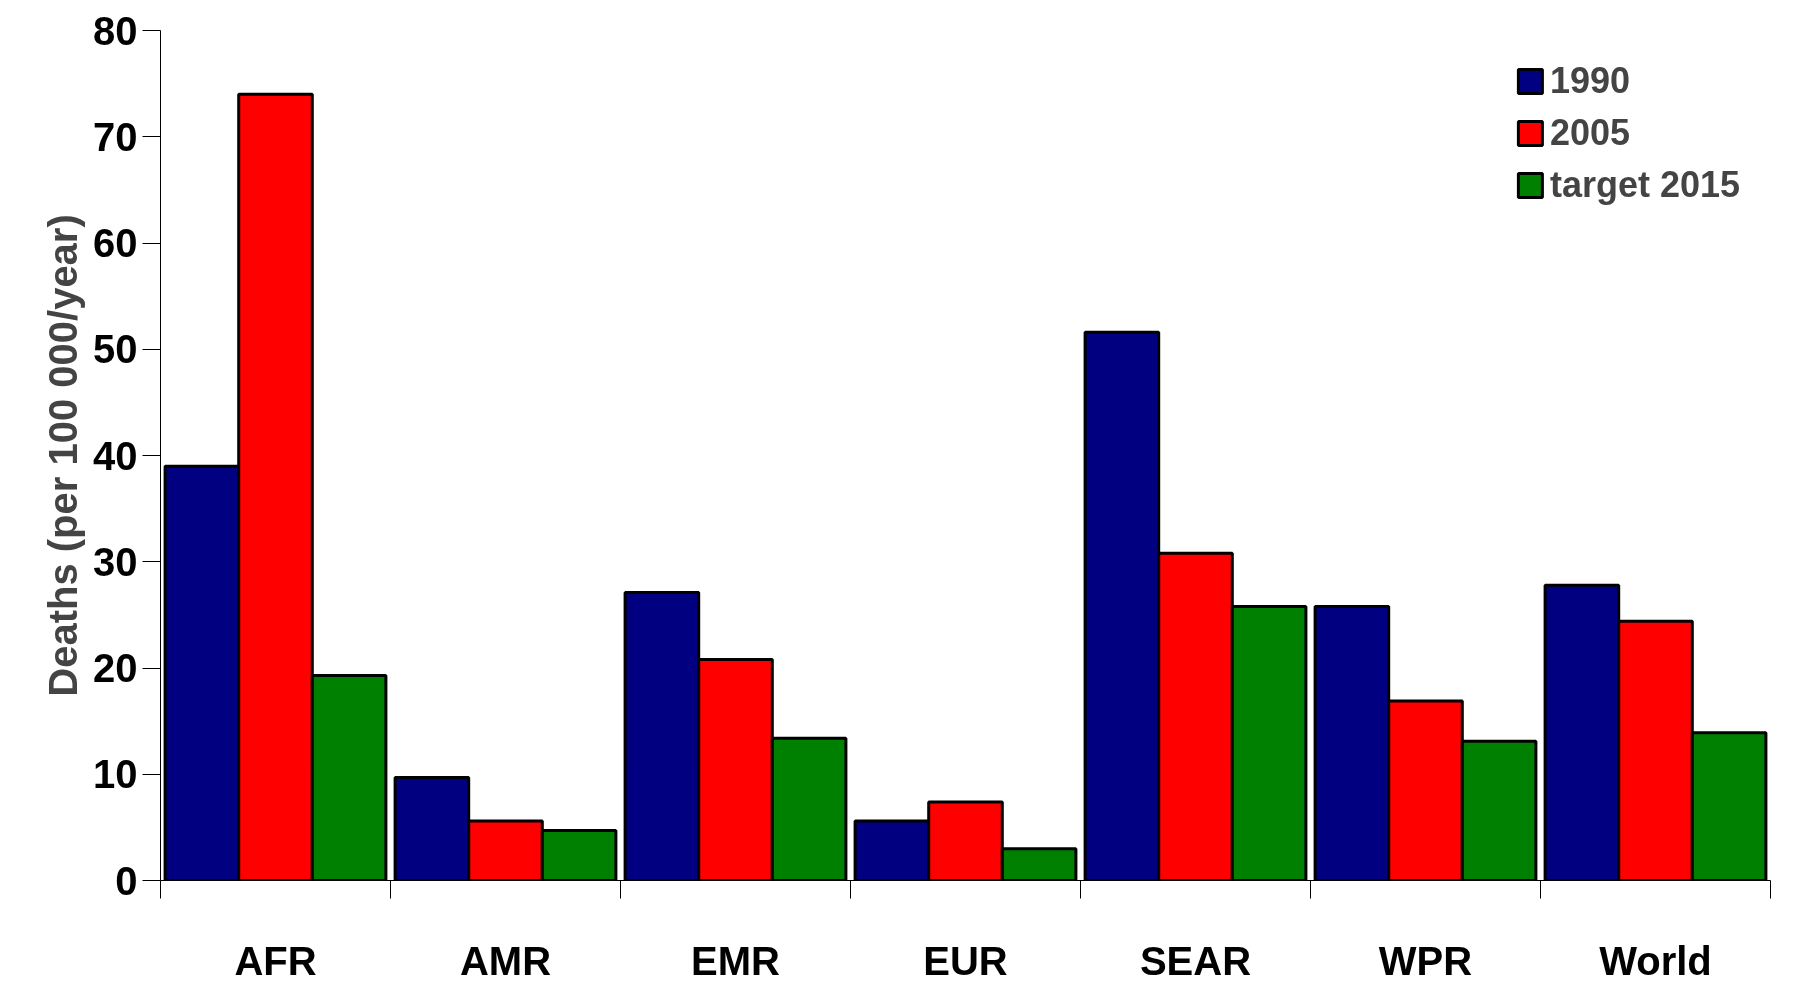 This screenshot has height=1008, width=1796. What do you see at coordinates (965, 960) in the screenshot?
I see `x-tick-label: EUR` at bounding box center [965, 960].